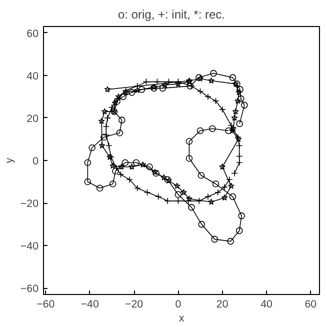 This screenshot has height=327, width=327. What do you see at coordinates (29, 246) in the screenshot?
I see `y-tick-label: −40` at bounding box center [29, 246].